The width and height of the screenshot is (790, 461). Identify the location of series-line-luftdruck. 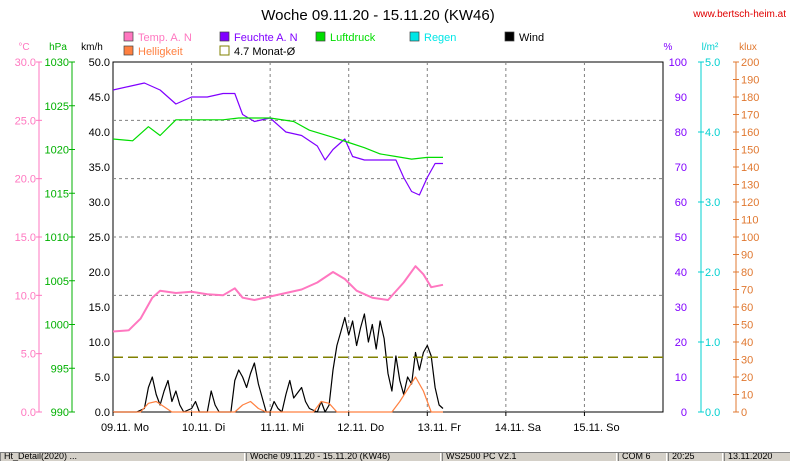
(277, 138).